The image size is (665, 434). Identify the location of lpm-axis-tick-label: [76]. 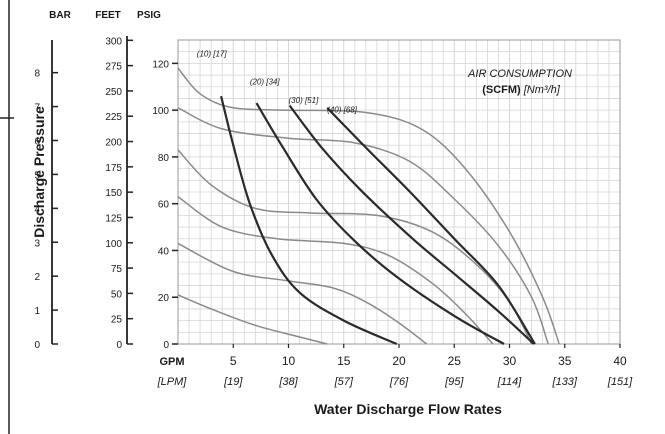
(399, 382).